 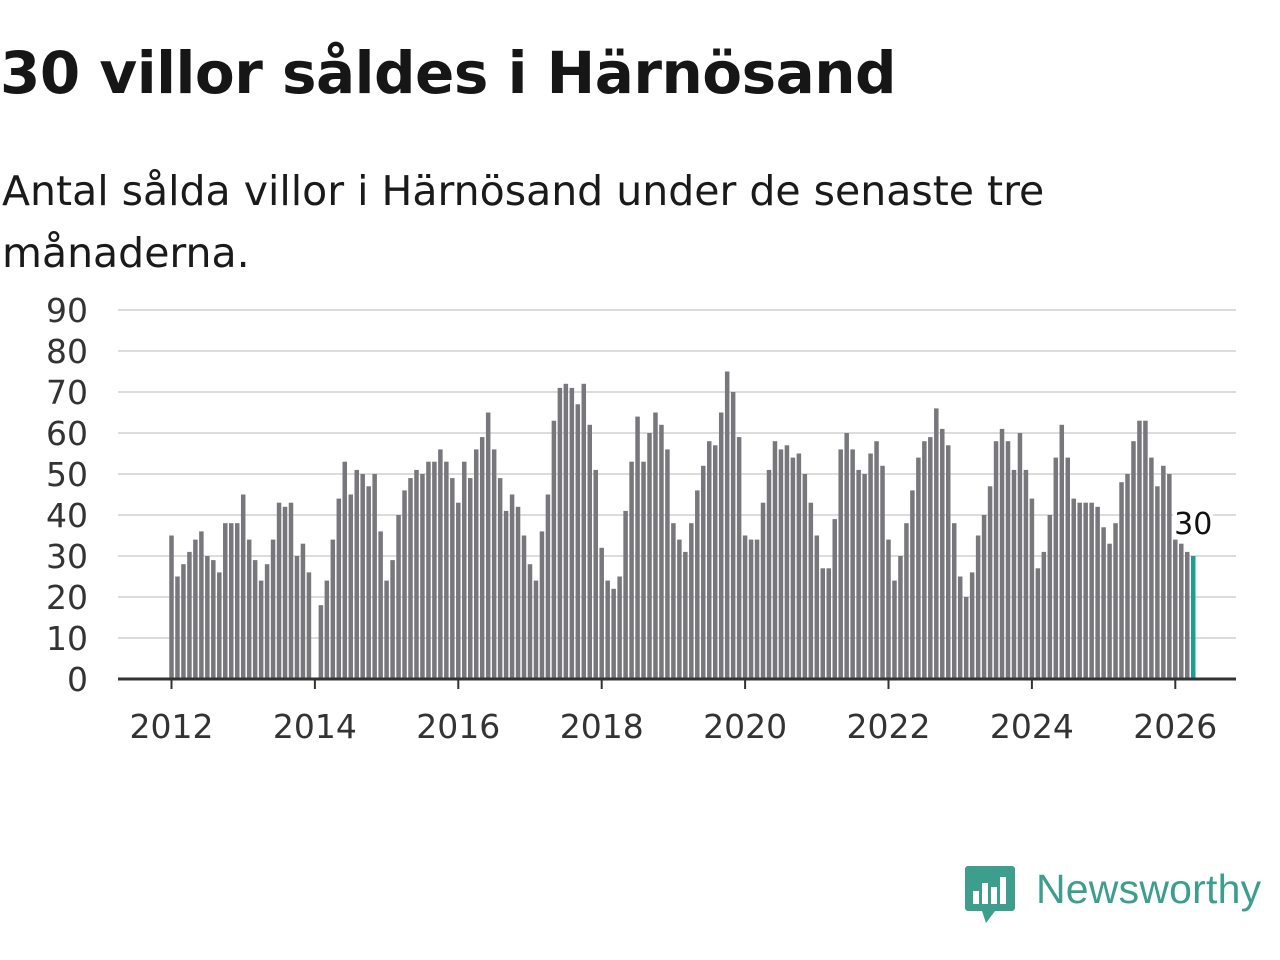 What do you see at coordinates (889, 726) in the screenshot?
I see `x-tick-label: 2022` at bounding box center [889, 726].